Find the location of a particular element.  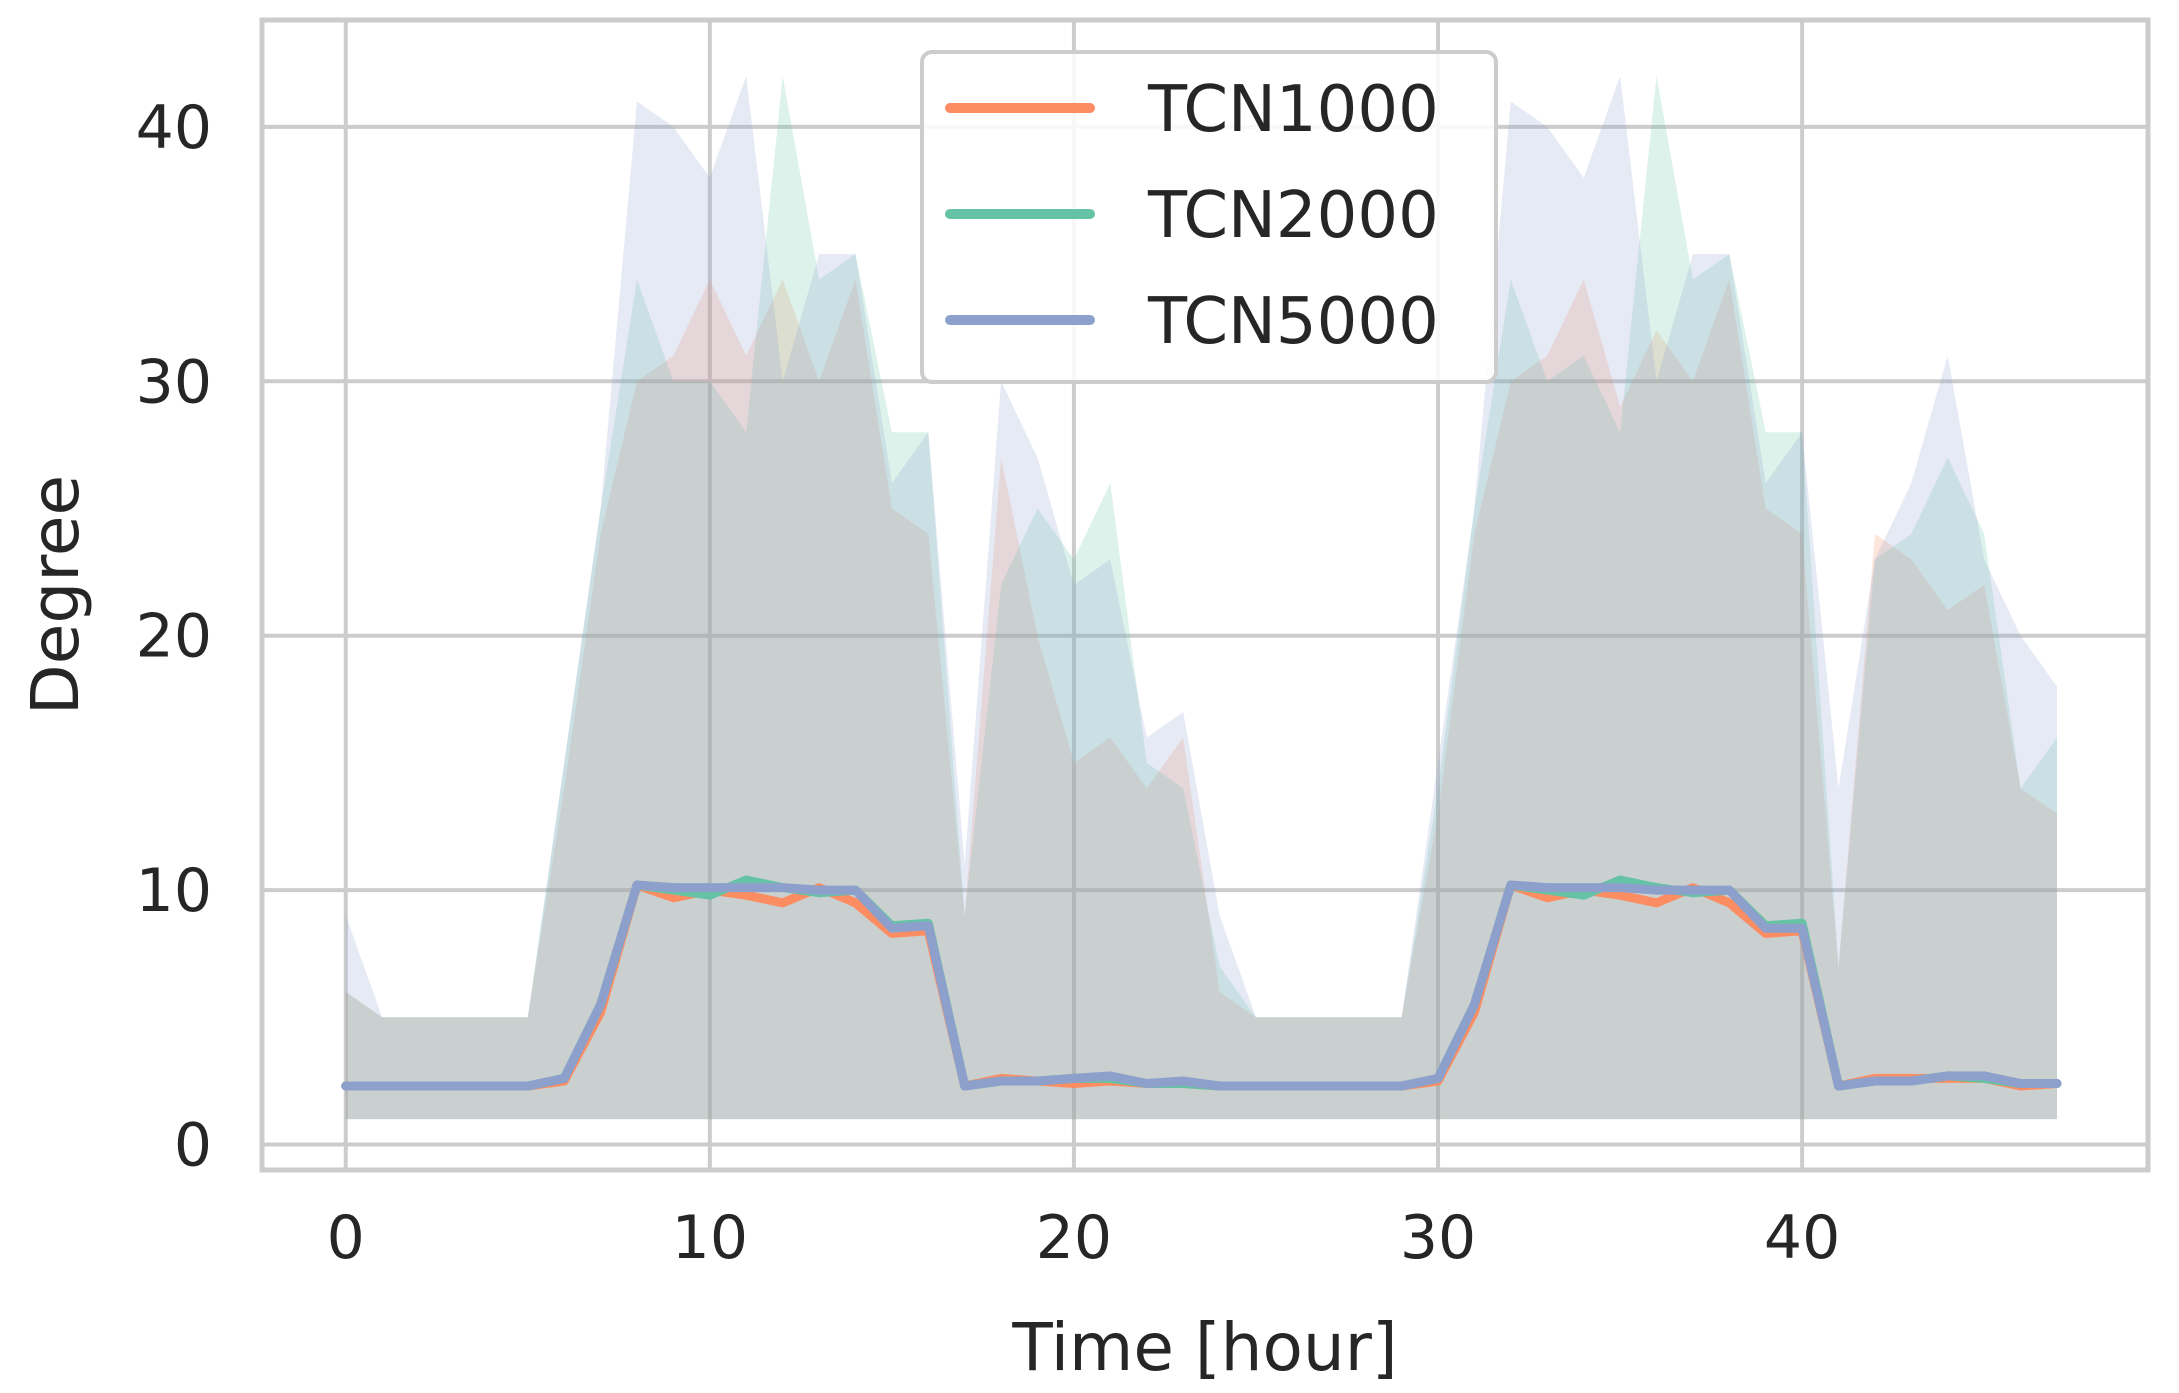

x-tick-label: 30 is located at coordinates (1438, 1238).